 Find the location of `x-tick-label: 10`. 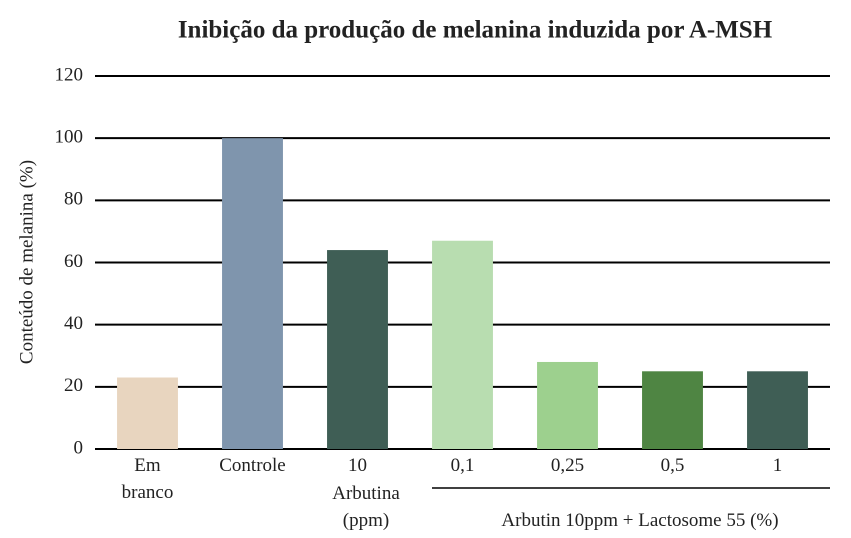

x-tick-label: 10 is located at coordinates (357, 465).